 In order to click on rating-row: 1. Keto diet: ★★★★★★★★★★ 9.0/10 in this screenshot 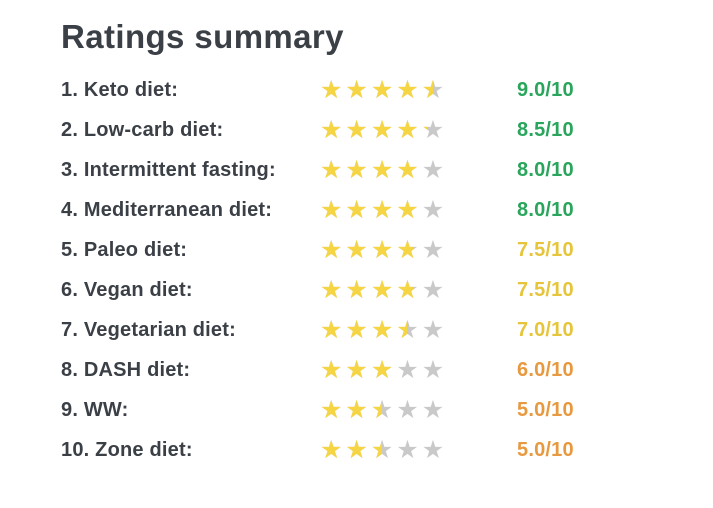, I will do `click(387, 90)`.